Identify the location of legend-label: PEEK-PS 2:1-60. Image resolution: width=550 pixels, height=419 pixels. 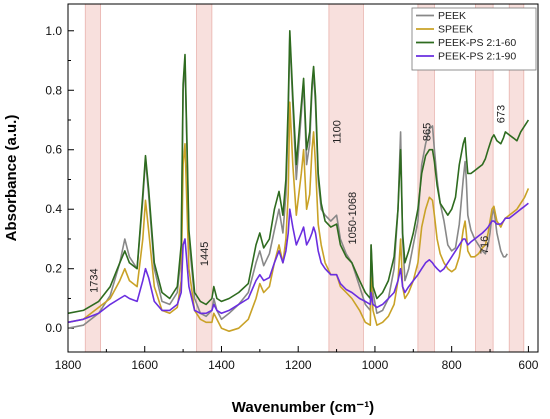
(477, 43).